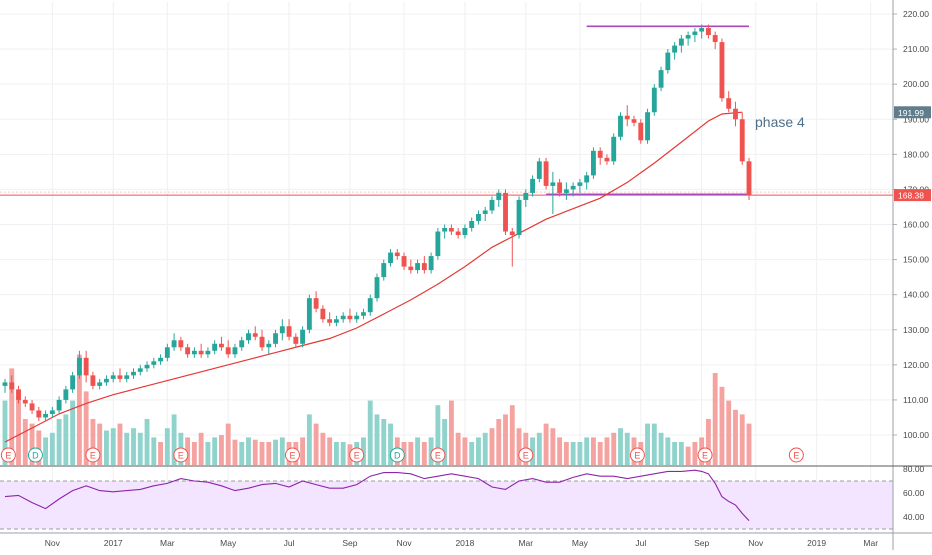  Describe the element at coordinates (916, 260) in the screenshot. I see `price-tick-label: 150.00` at that location.